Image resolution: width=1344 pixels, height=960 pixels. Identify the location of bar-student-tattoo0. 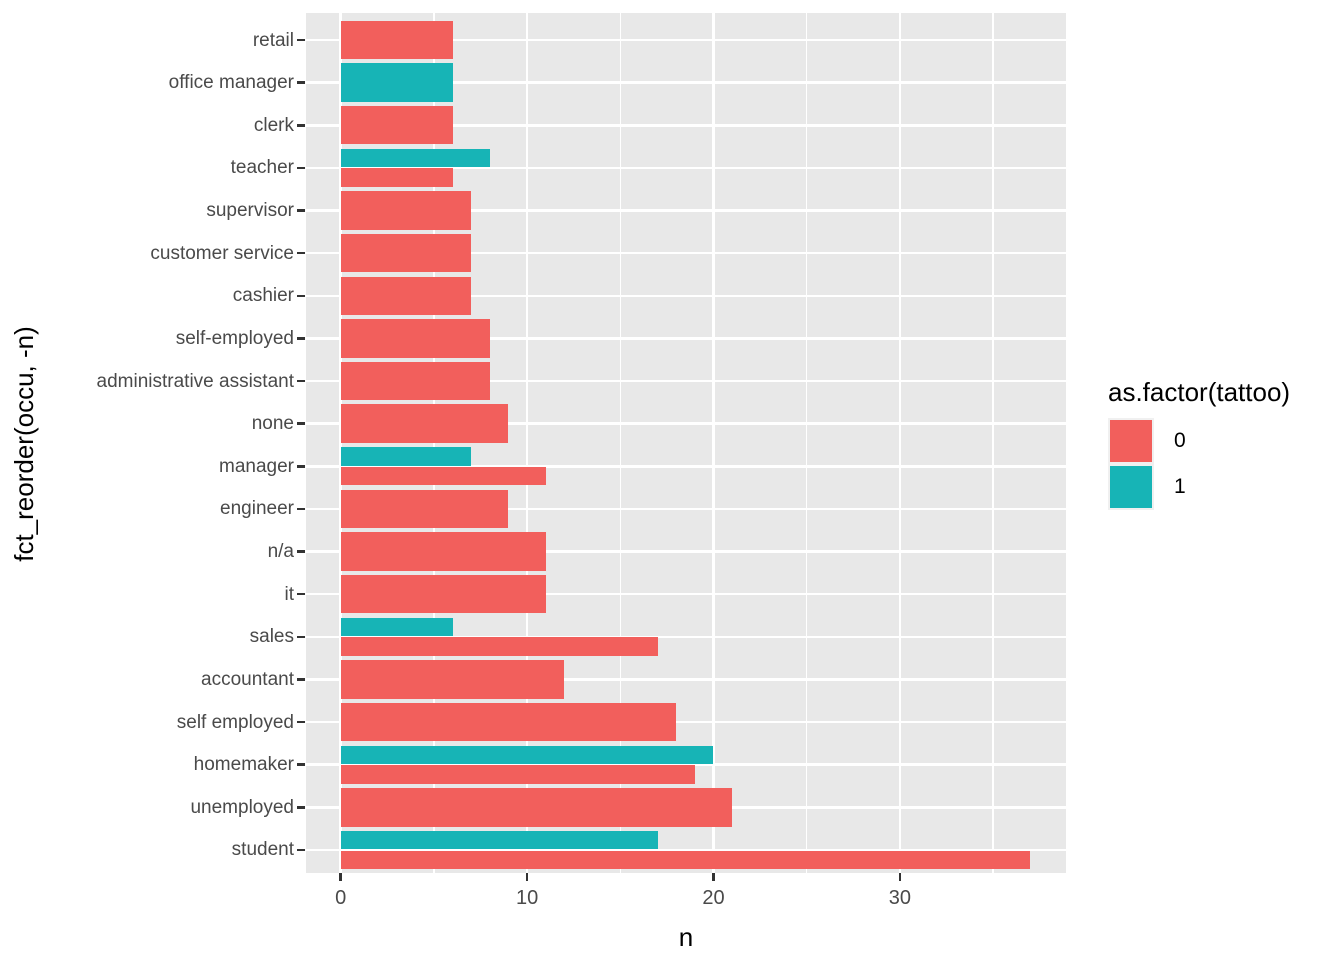
(685, 860).